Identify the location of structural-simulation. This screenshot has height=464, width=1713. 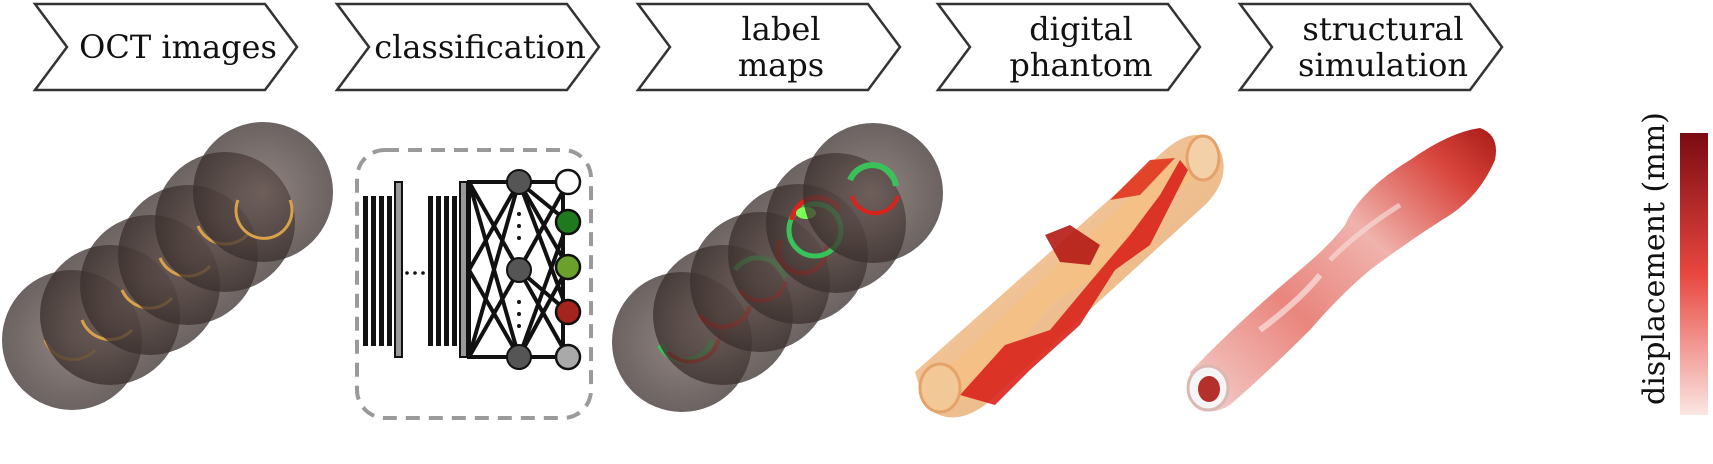
(1341, 270).